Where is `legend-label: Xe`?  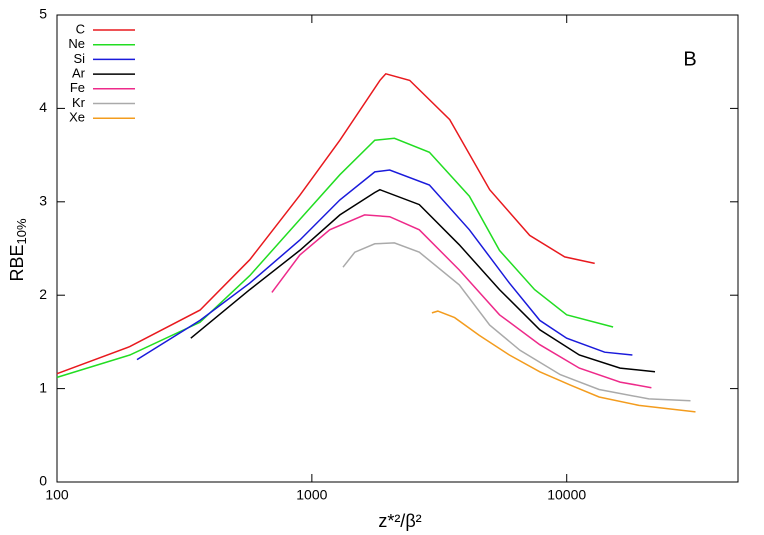
legend-label: Xe is located at coordinates (77, 117).